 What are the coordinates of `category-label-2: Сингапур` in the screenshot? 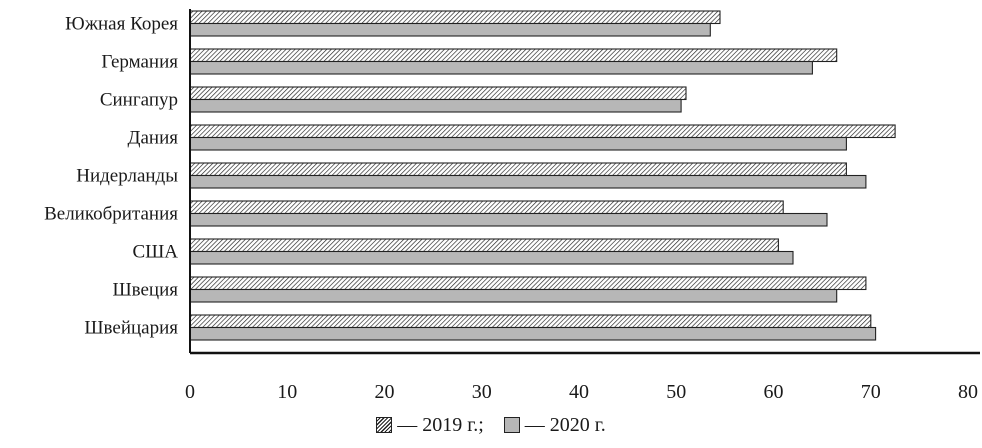 It's located at (139, 100).